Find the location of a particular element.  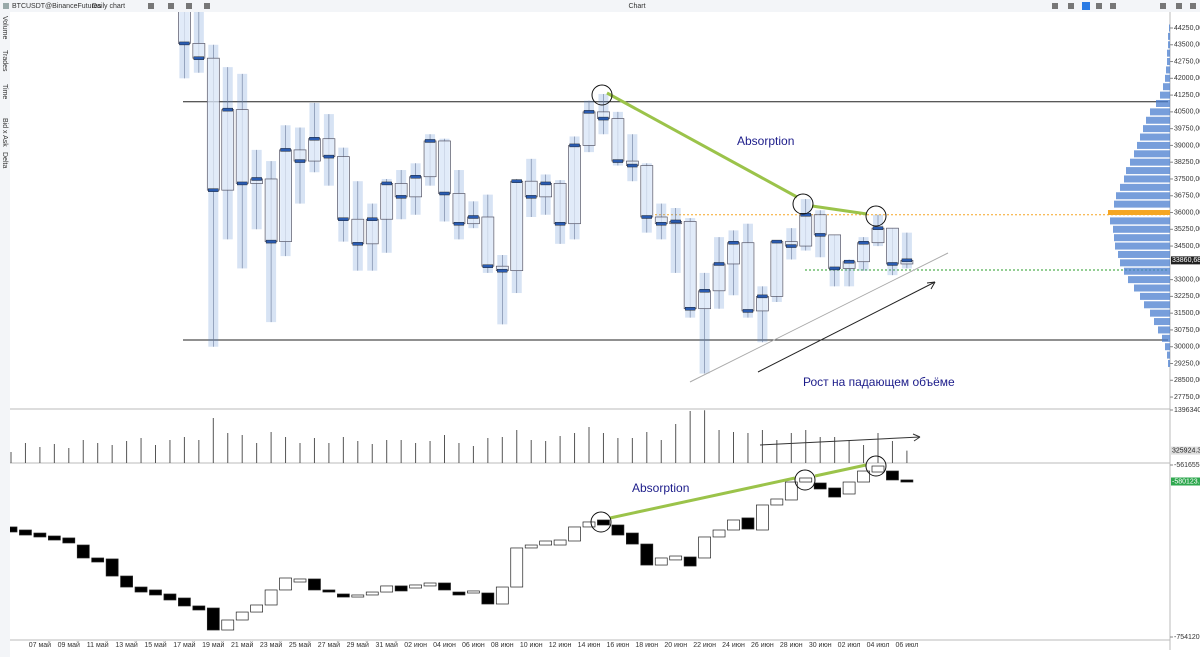

x-tick-label: 28 июн is located at coordinates (791, 645).